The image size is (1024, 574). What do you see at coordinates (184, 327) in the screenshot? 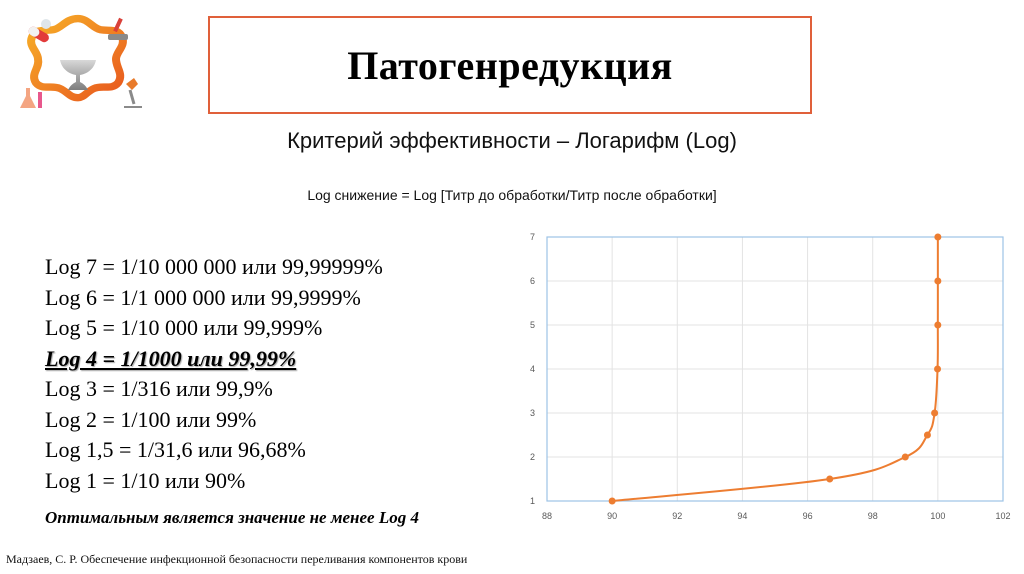
I see `log-row-5: Log 5 = 1/10 000 или 99,999%` at bounding box center [184, 327].